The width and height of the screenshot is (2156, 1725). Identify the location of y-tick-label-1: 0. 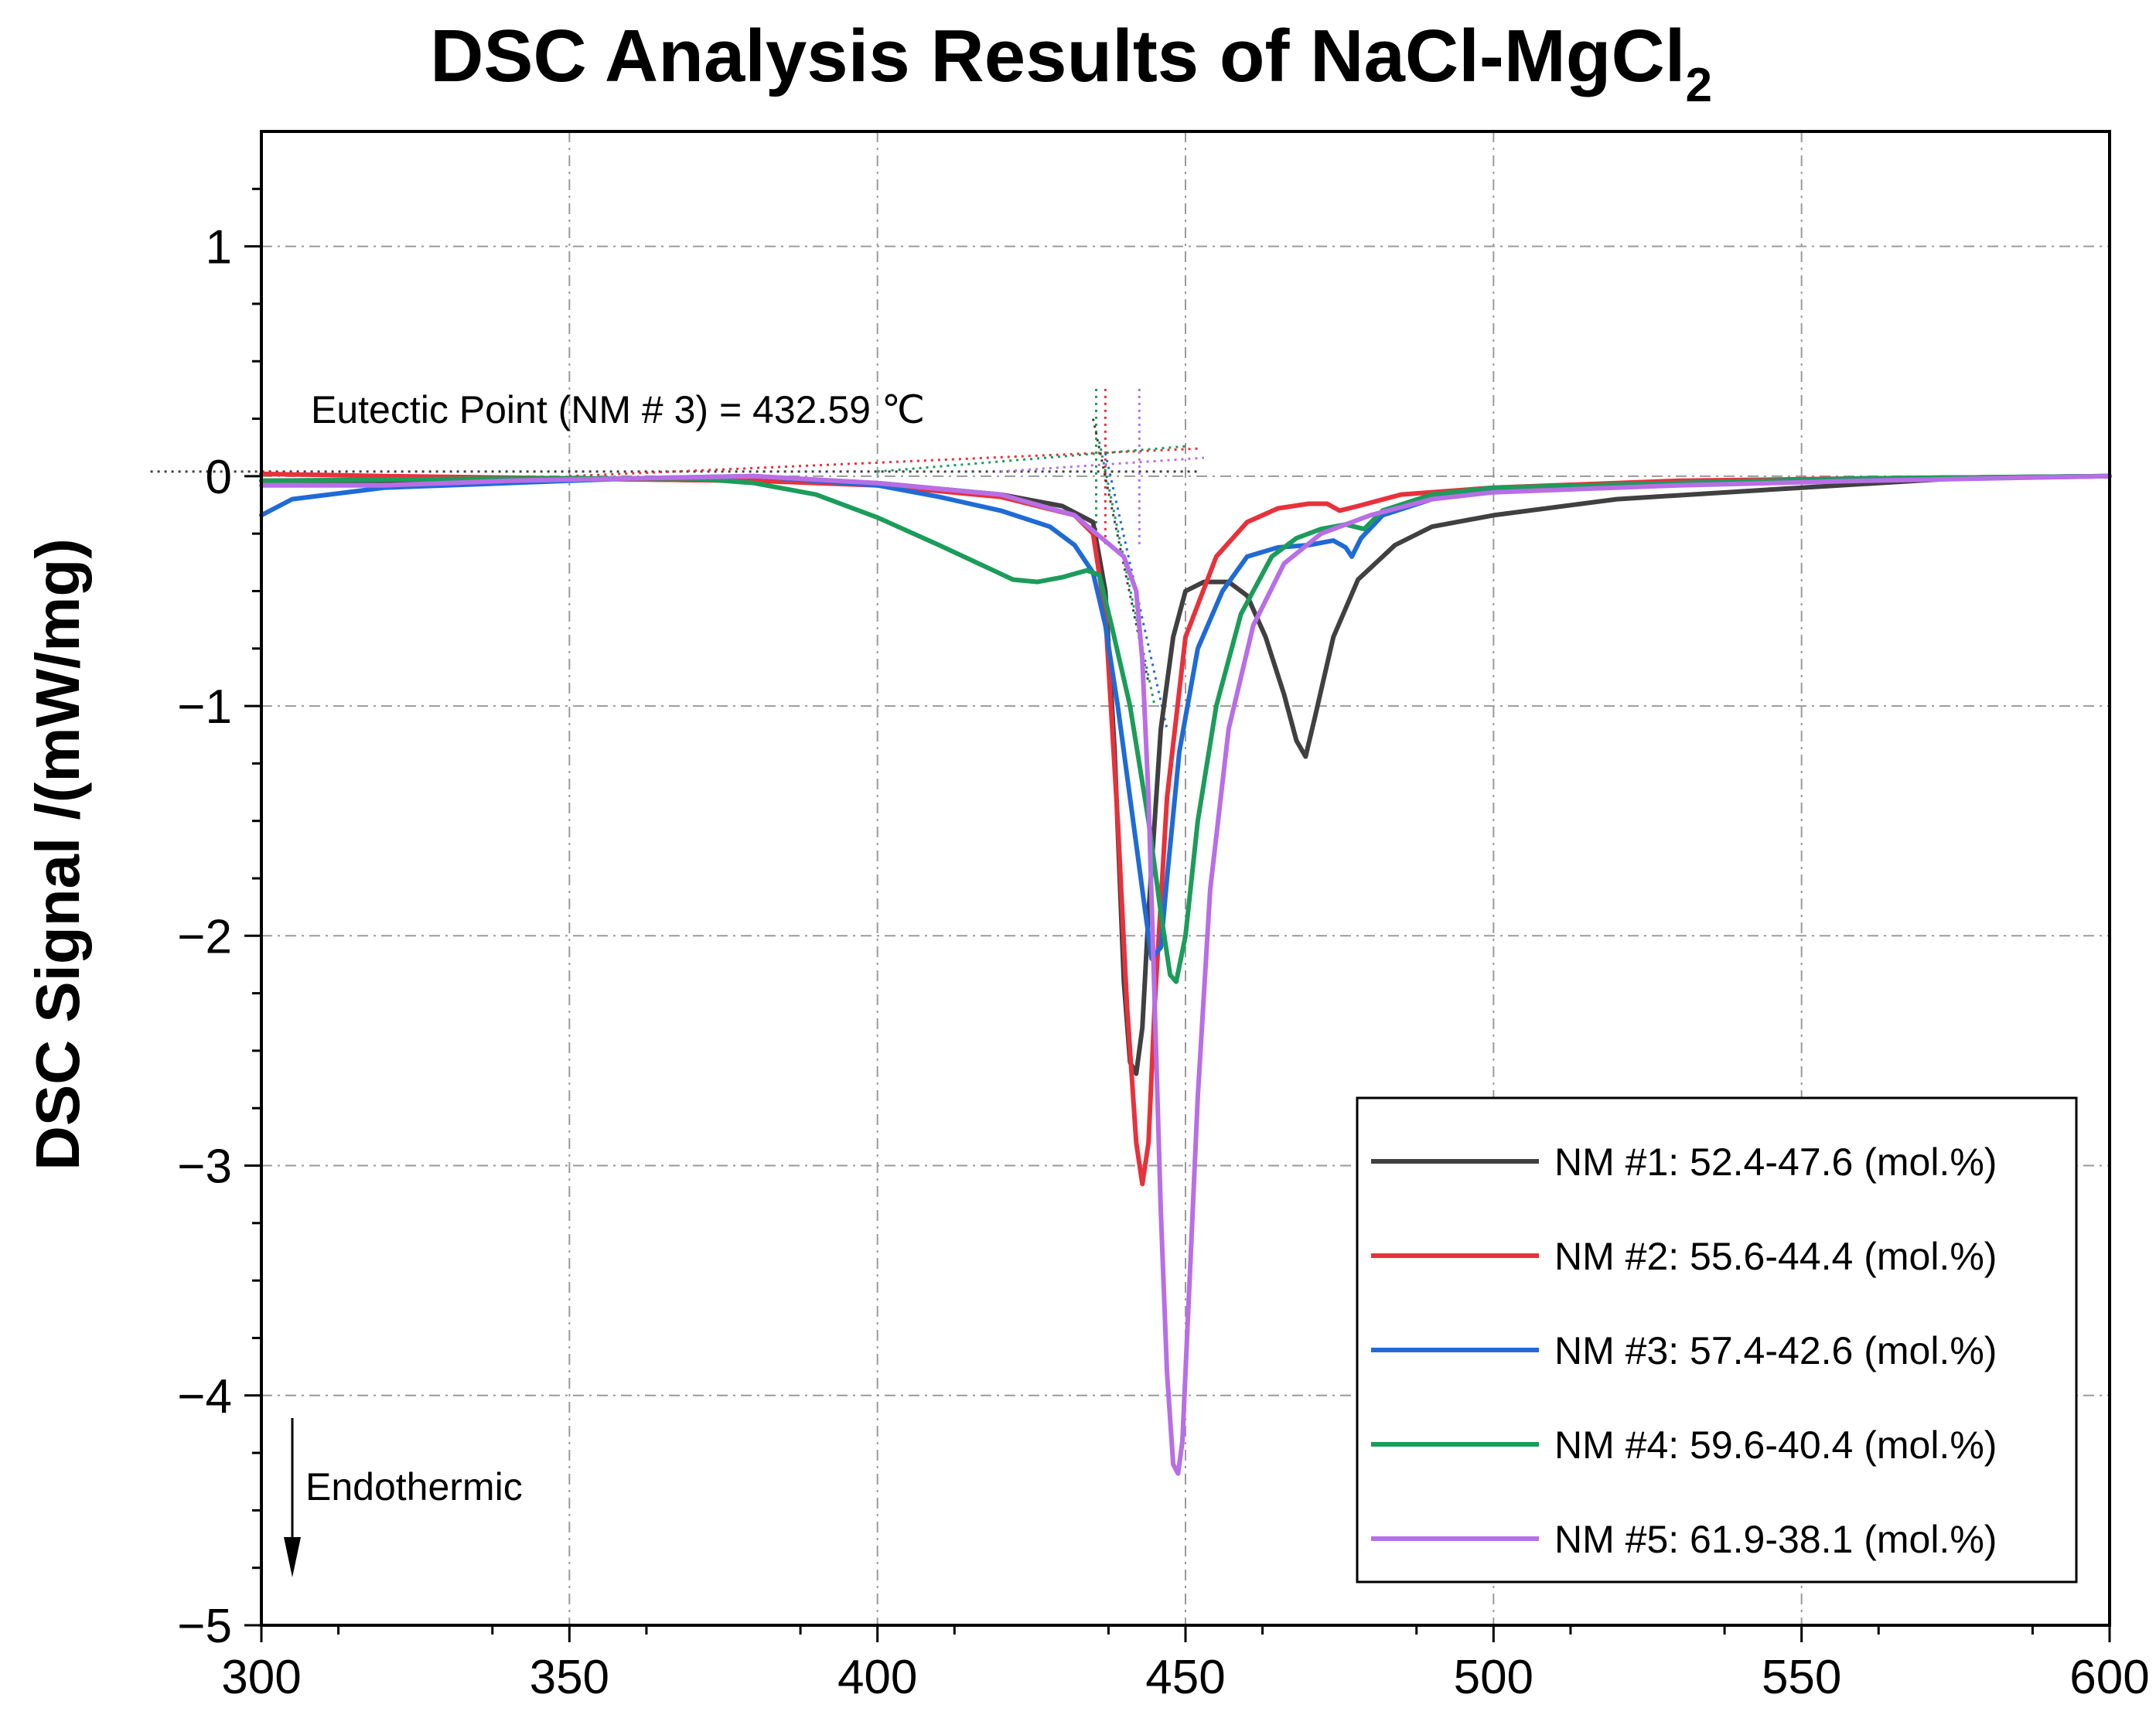
(219, 477).